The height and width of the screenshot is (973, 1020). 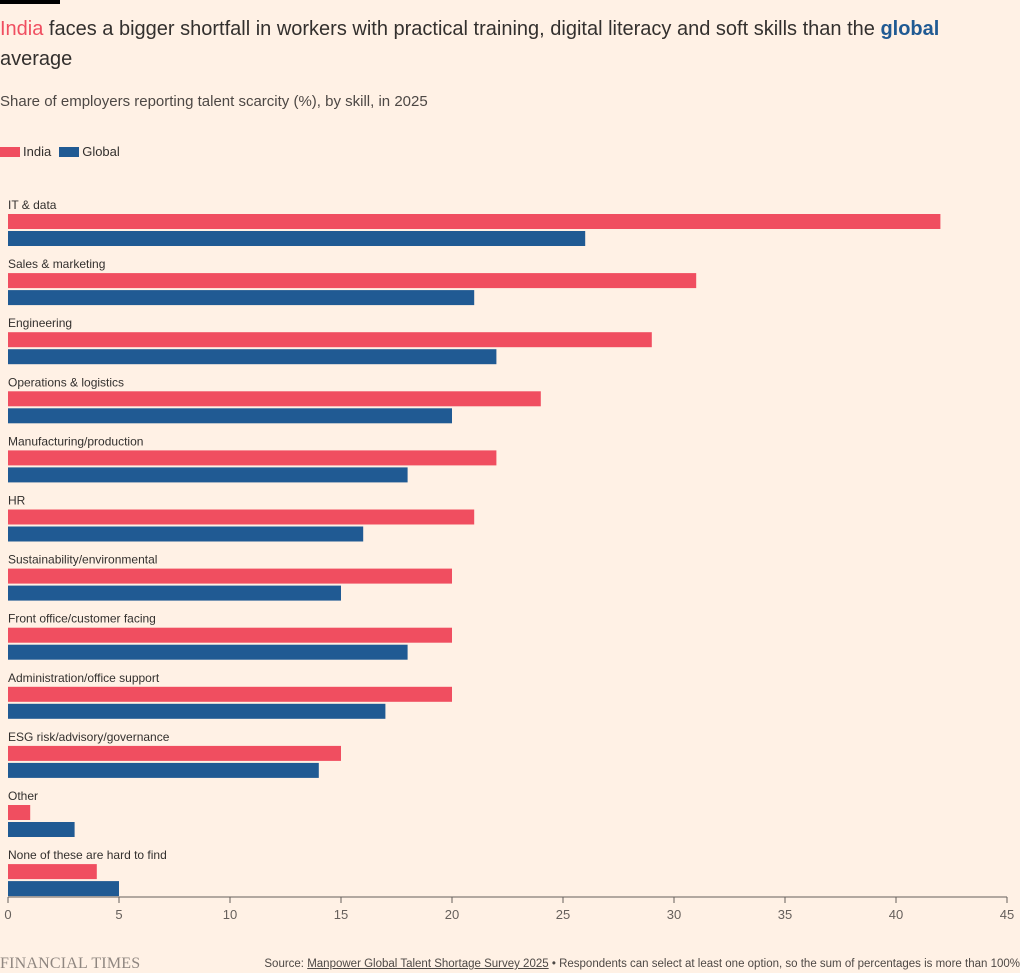 I want to click on x-tick-label: 40, so click(x=896, y=914).